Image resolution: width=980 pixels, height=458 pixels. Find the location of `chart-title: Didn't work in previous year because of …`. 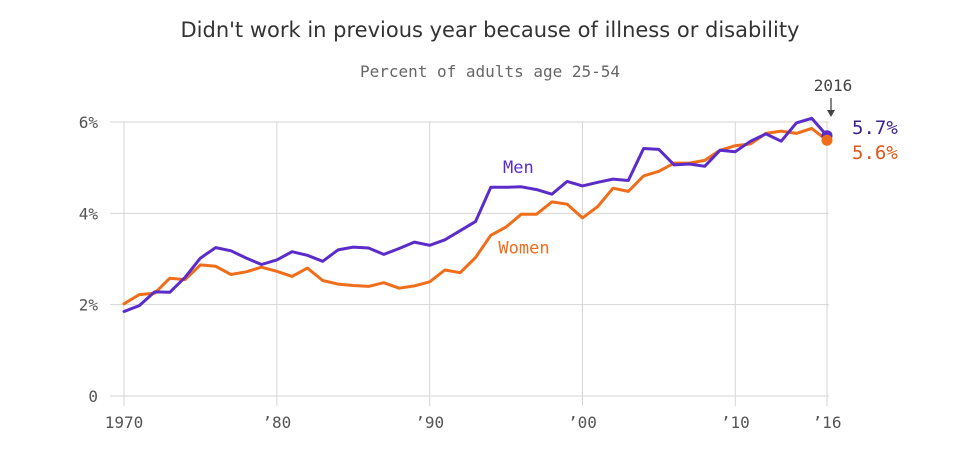

chart-title: Didn't work in previous year because of … is located at coordinates (490, 30).